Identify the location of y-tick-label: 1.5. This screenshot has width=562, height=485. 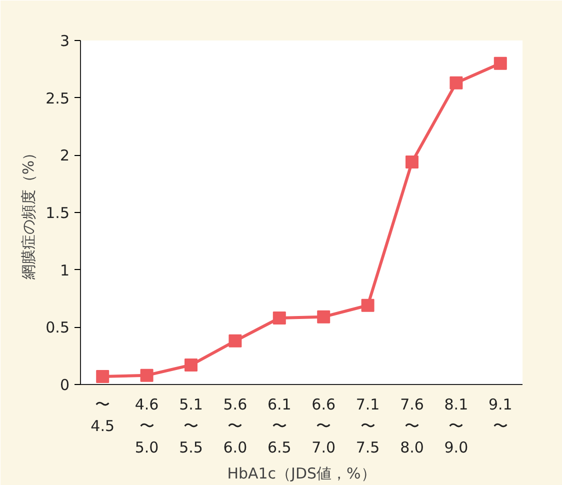
(58, 213).